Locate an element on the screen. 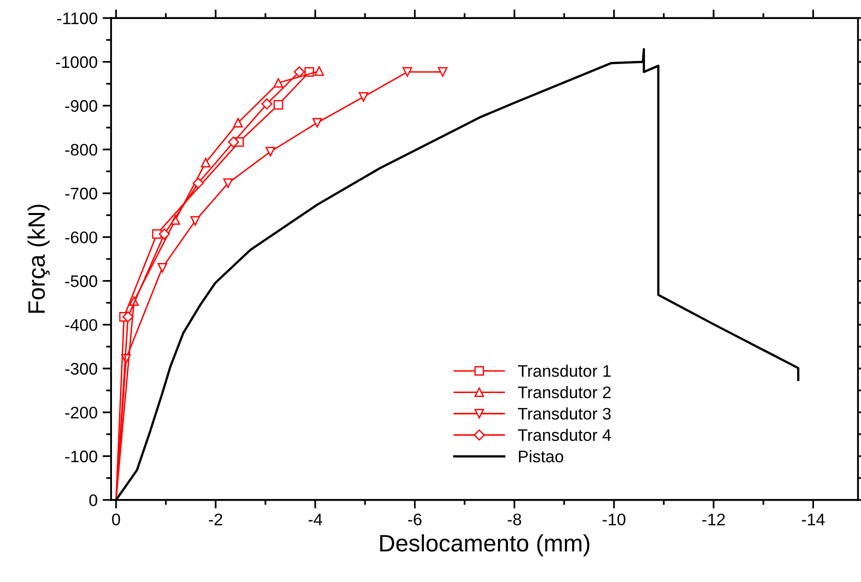 The width and height of the screenshot is (861, 582). y-tick-label: -1000 is located at coordinates (77, 62).